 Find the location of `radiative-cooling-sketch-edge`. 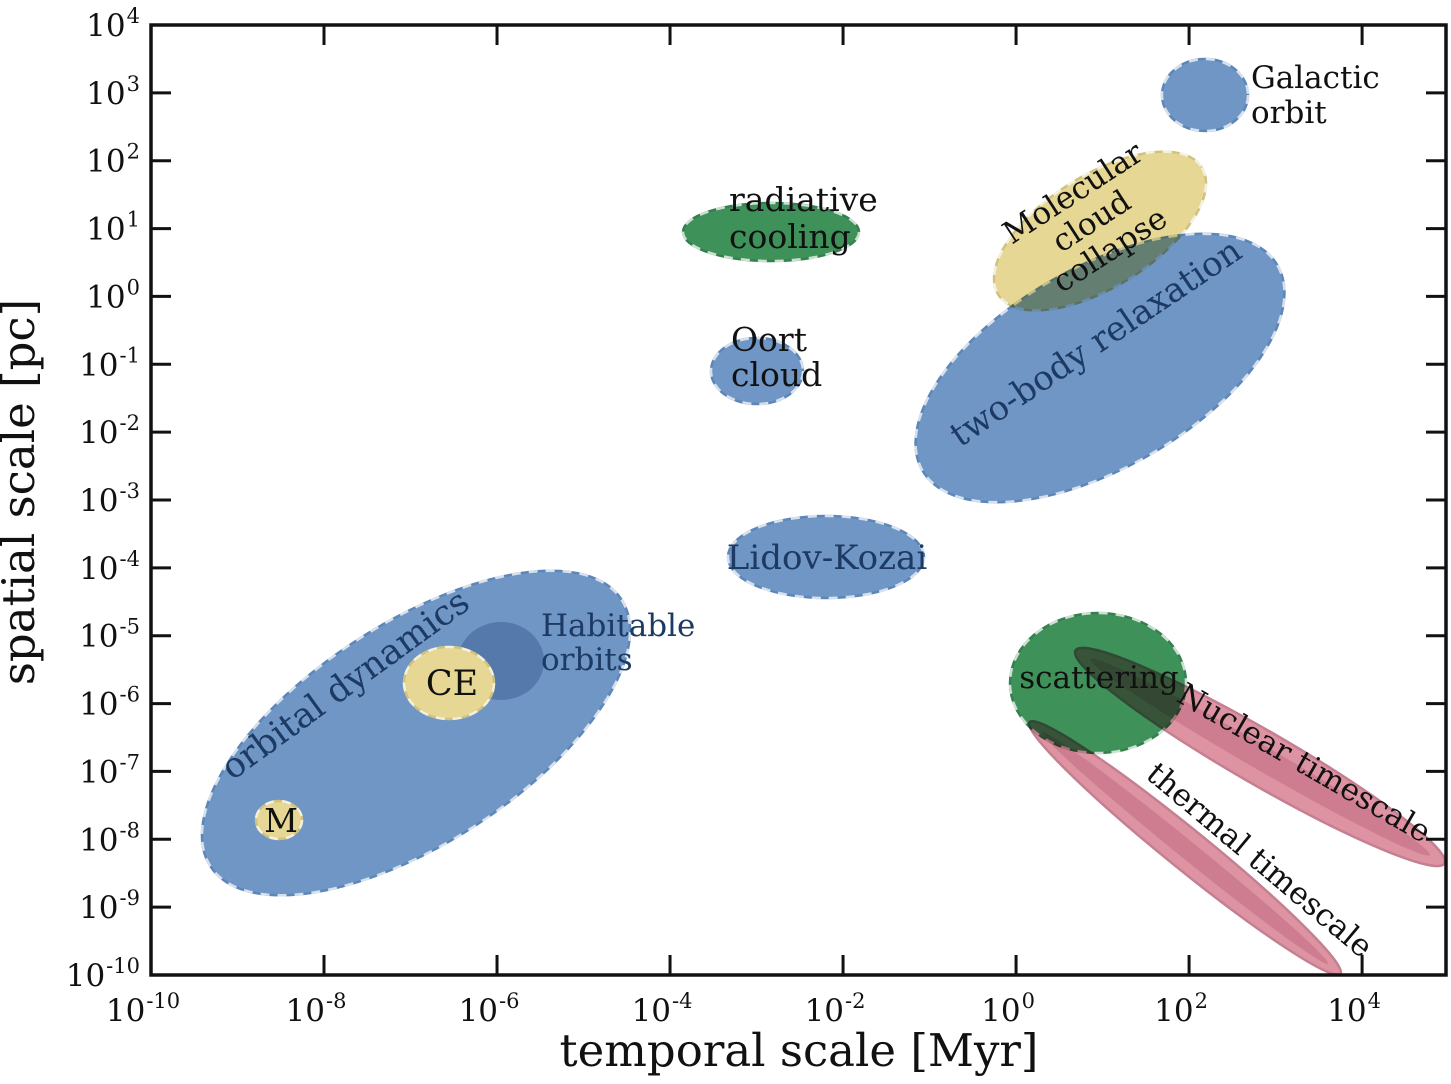

radiative-cooling-sketch-edge is located at coordinates (771, 232).